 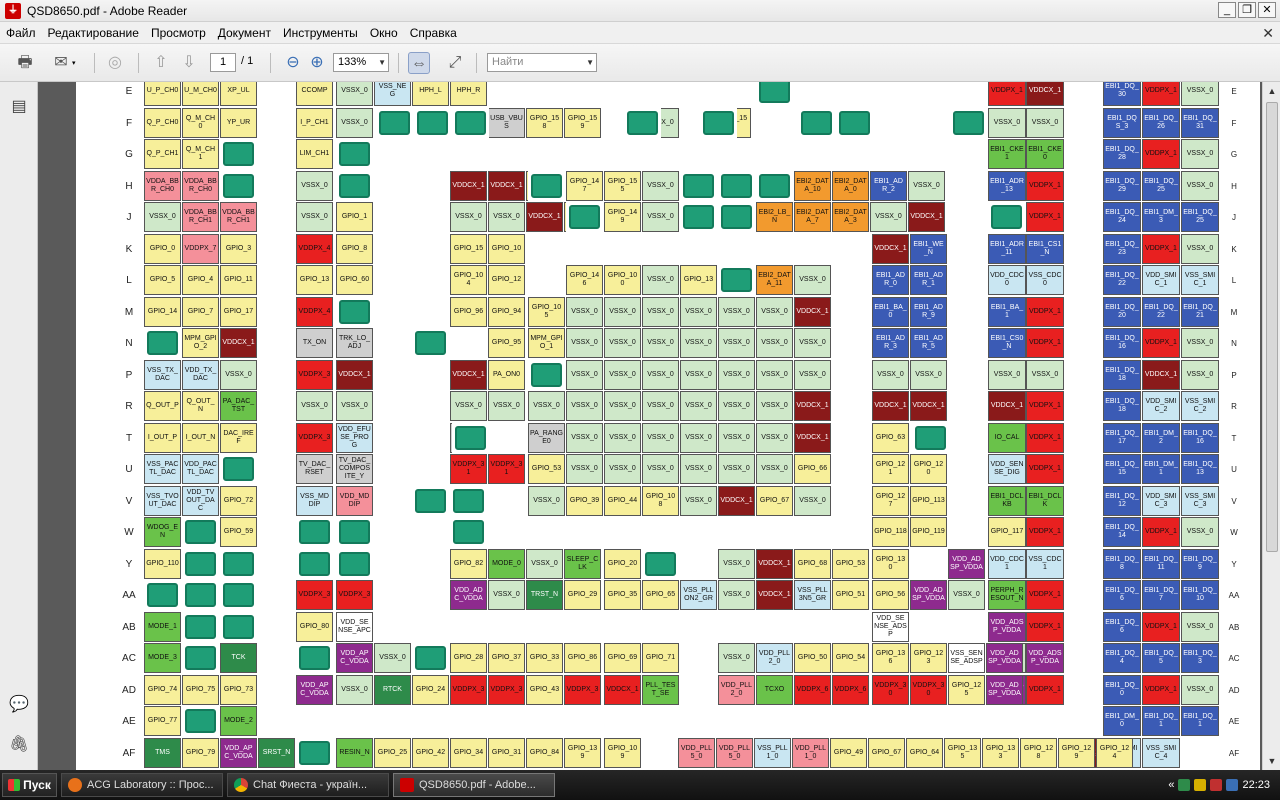 What do you see at coordinates (812, 563) in the screenshot?
I see `pin-cell: GPIO_68` at bounding box center [812, 563].